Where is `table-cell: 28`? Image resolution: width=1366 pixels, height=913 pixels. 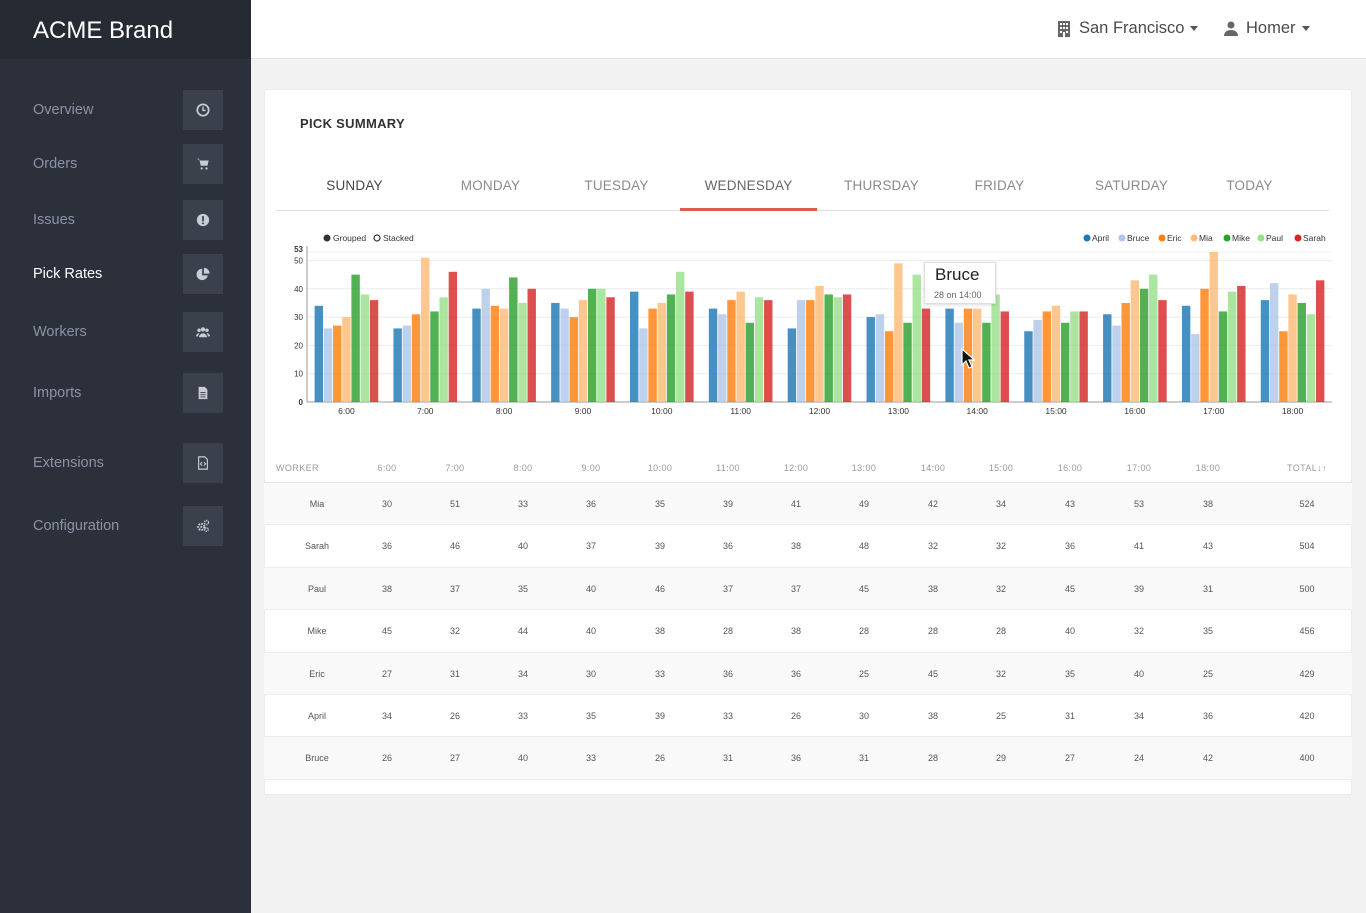 table-cell: 28 is located at coordinates (727, 631).